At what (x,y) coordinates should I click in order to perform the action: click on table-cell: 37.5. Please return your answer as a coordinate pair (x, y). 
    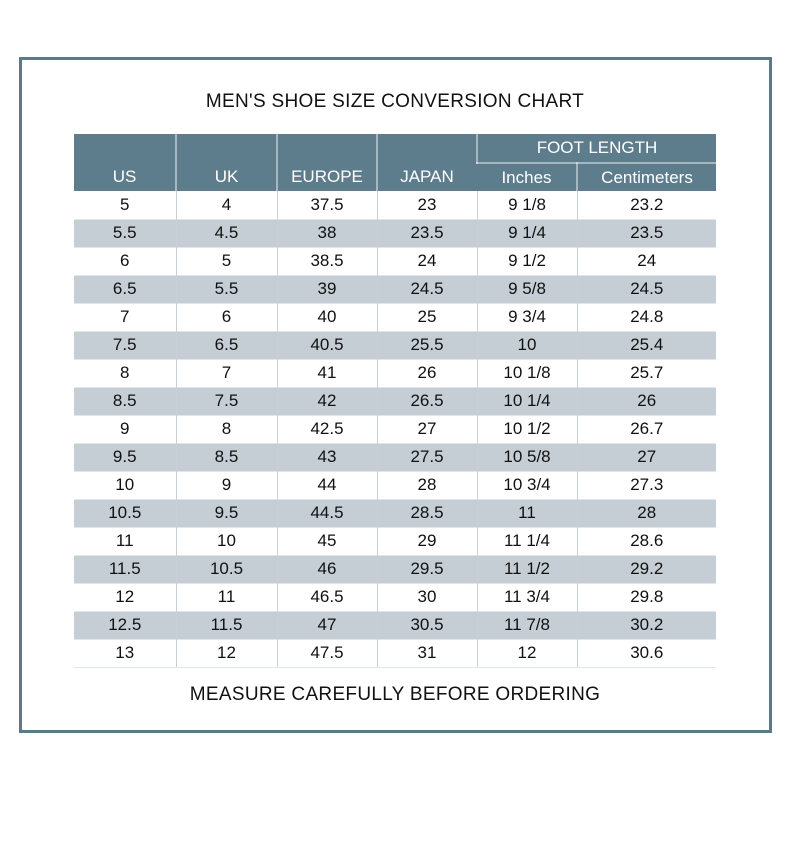
    Looking at the image, I should click on (326, 205).